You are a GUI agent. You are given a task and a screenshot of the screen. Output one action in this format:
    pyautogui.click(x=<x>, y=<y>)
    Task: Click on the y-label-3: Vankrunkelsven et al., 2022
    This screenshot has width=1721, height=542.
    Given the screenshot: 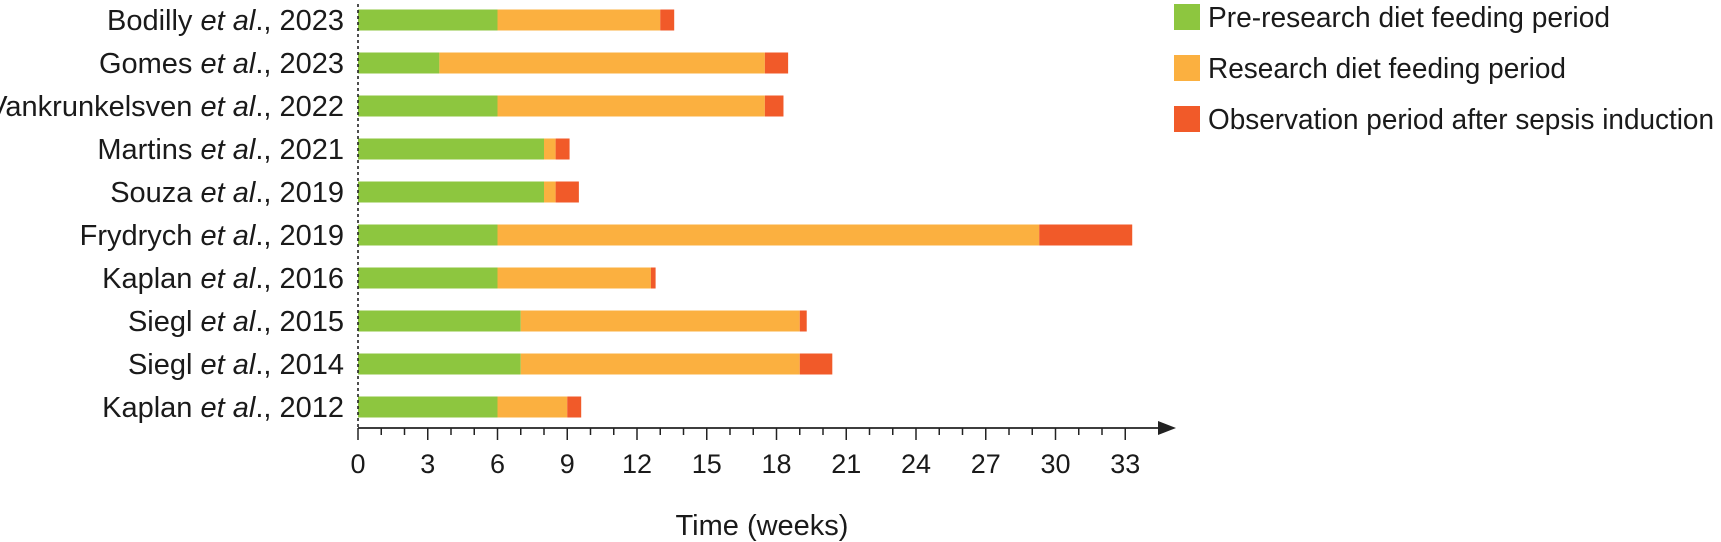 What is the action you would take?
    pyautogui.click(x=172, y=107)
    